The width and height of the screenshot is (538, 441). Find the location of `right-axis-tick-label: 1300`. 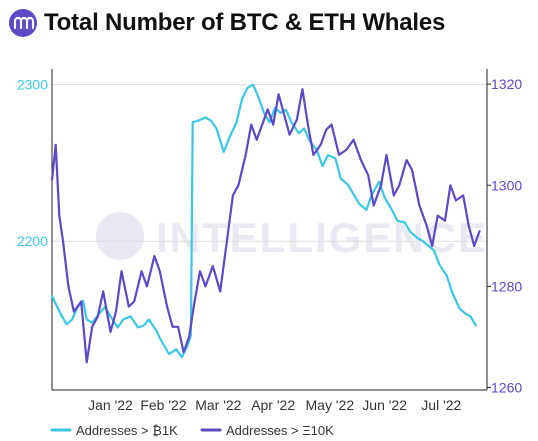

right-axis-tick-label: 1300 is located at coordinates (506, 185).